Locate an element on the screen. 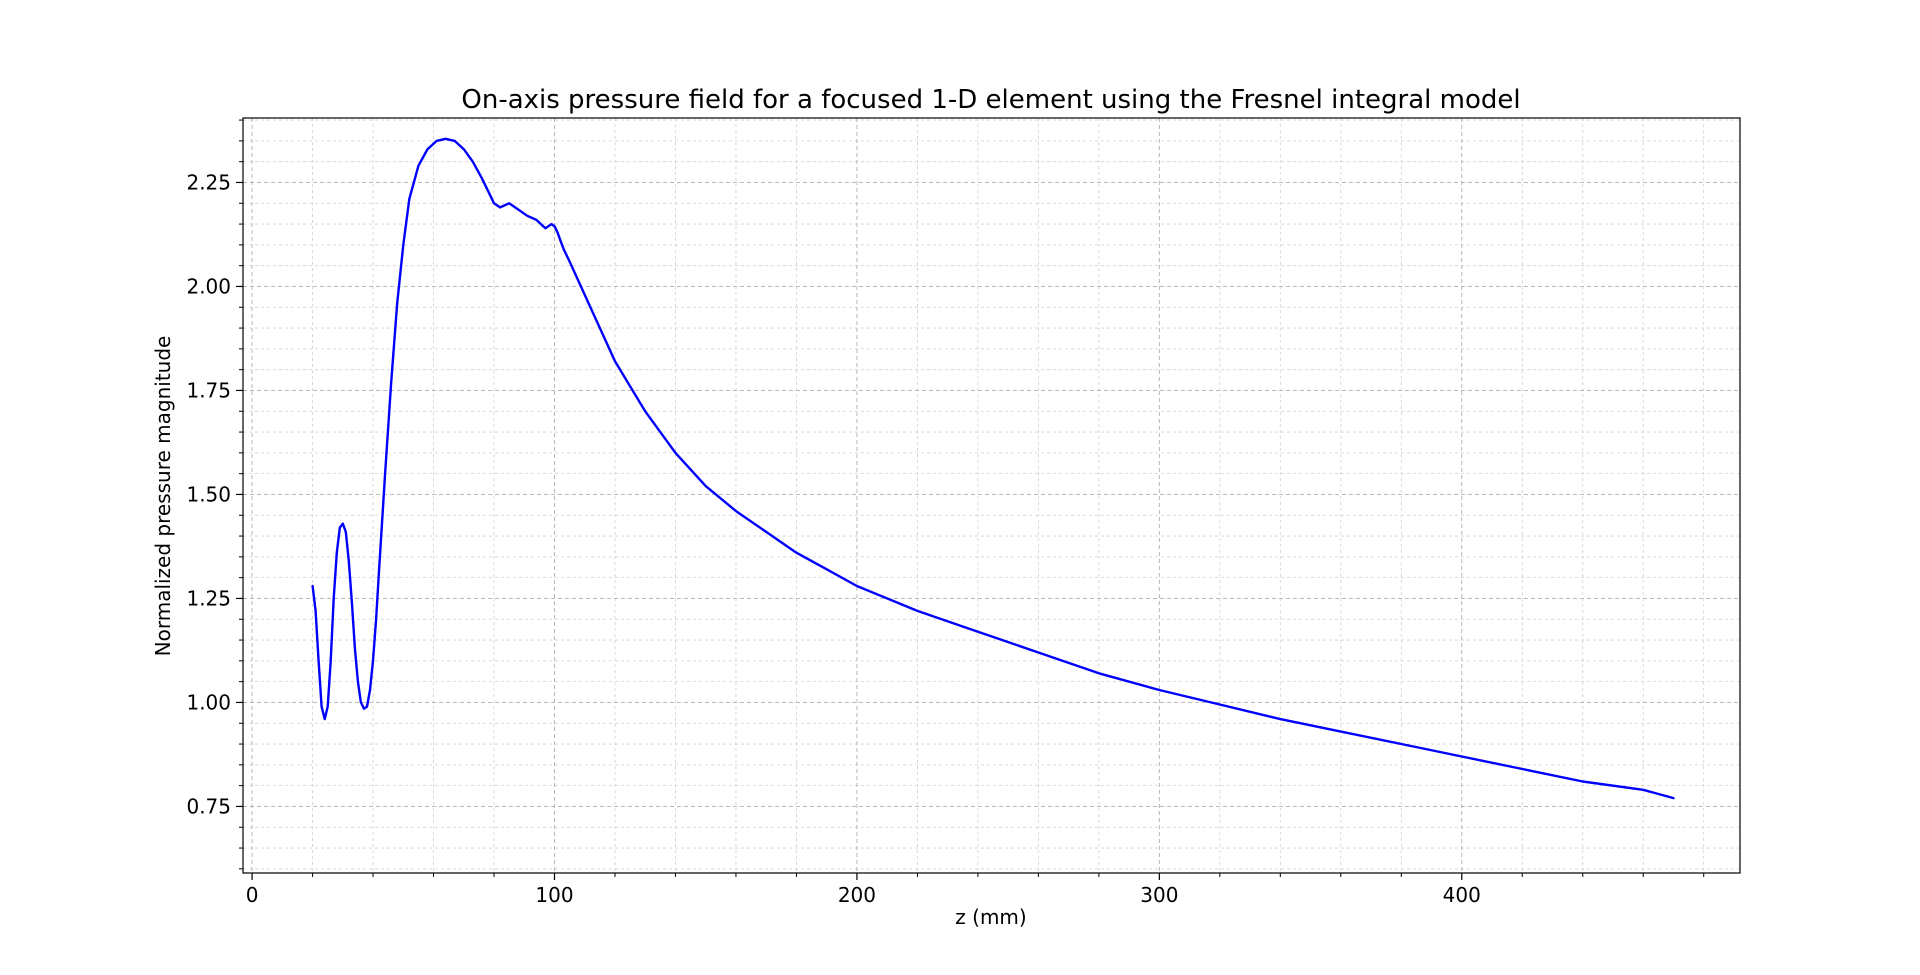 The width and height of the screenshot is (1920, 975). y-tick-label: 1.50 is located at coordinates (208, 494).